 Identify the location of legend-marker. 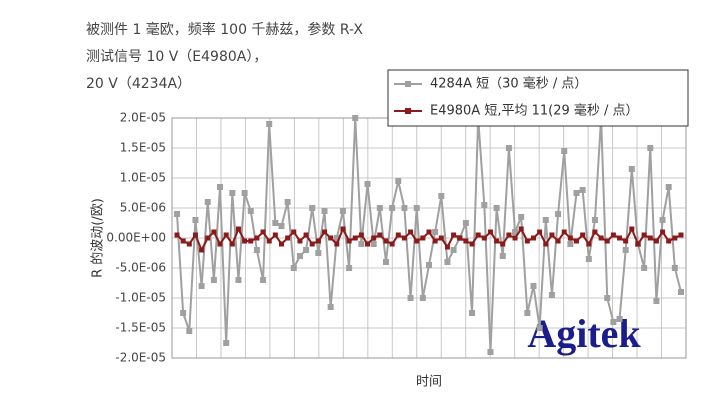
(408, 111).